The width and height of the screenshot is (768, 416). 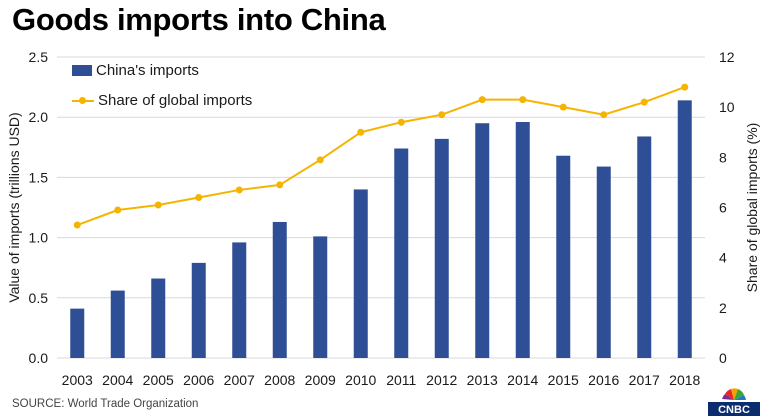 I want to click on x-tick-label: 2011, so click(x=401, y=380).